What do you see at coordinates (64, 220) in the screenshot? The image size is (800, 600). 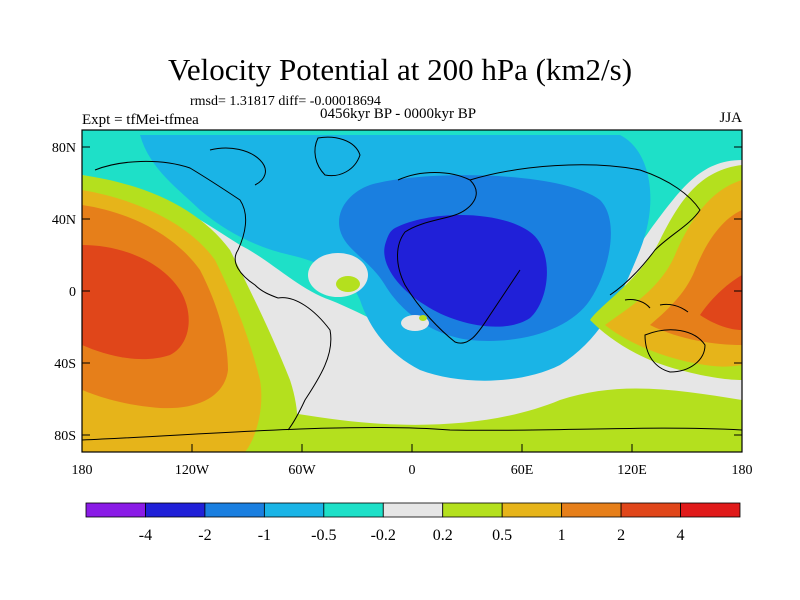 I see `y-tick-40n: 40N` at bounding box center [64, 220].